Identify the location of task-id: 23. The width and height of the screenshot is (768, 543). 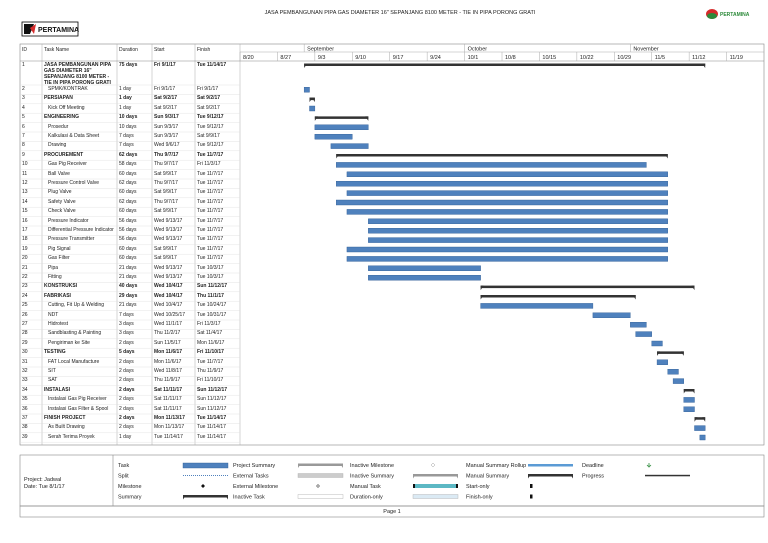
(25, 286).